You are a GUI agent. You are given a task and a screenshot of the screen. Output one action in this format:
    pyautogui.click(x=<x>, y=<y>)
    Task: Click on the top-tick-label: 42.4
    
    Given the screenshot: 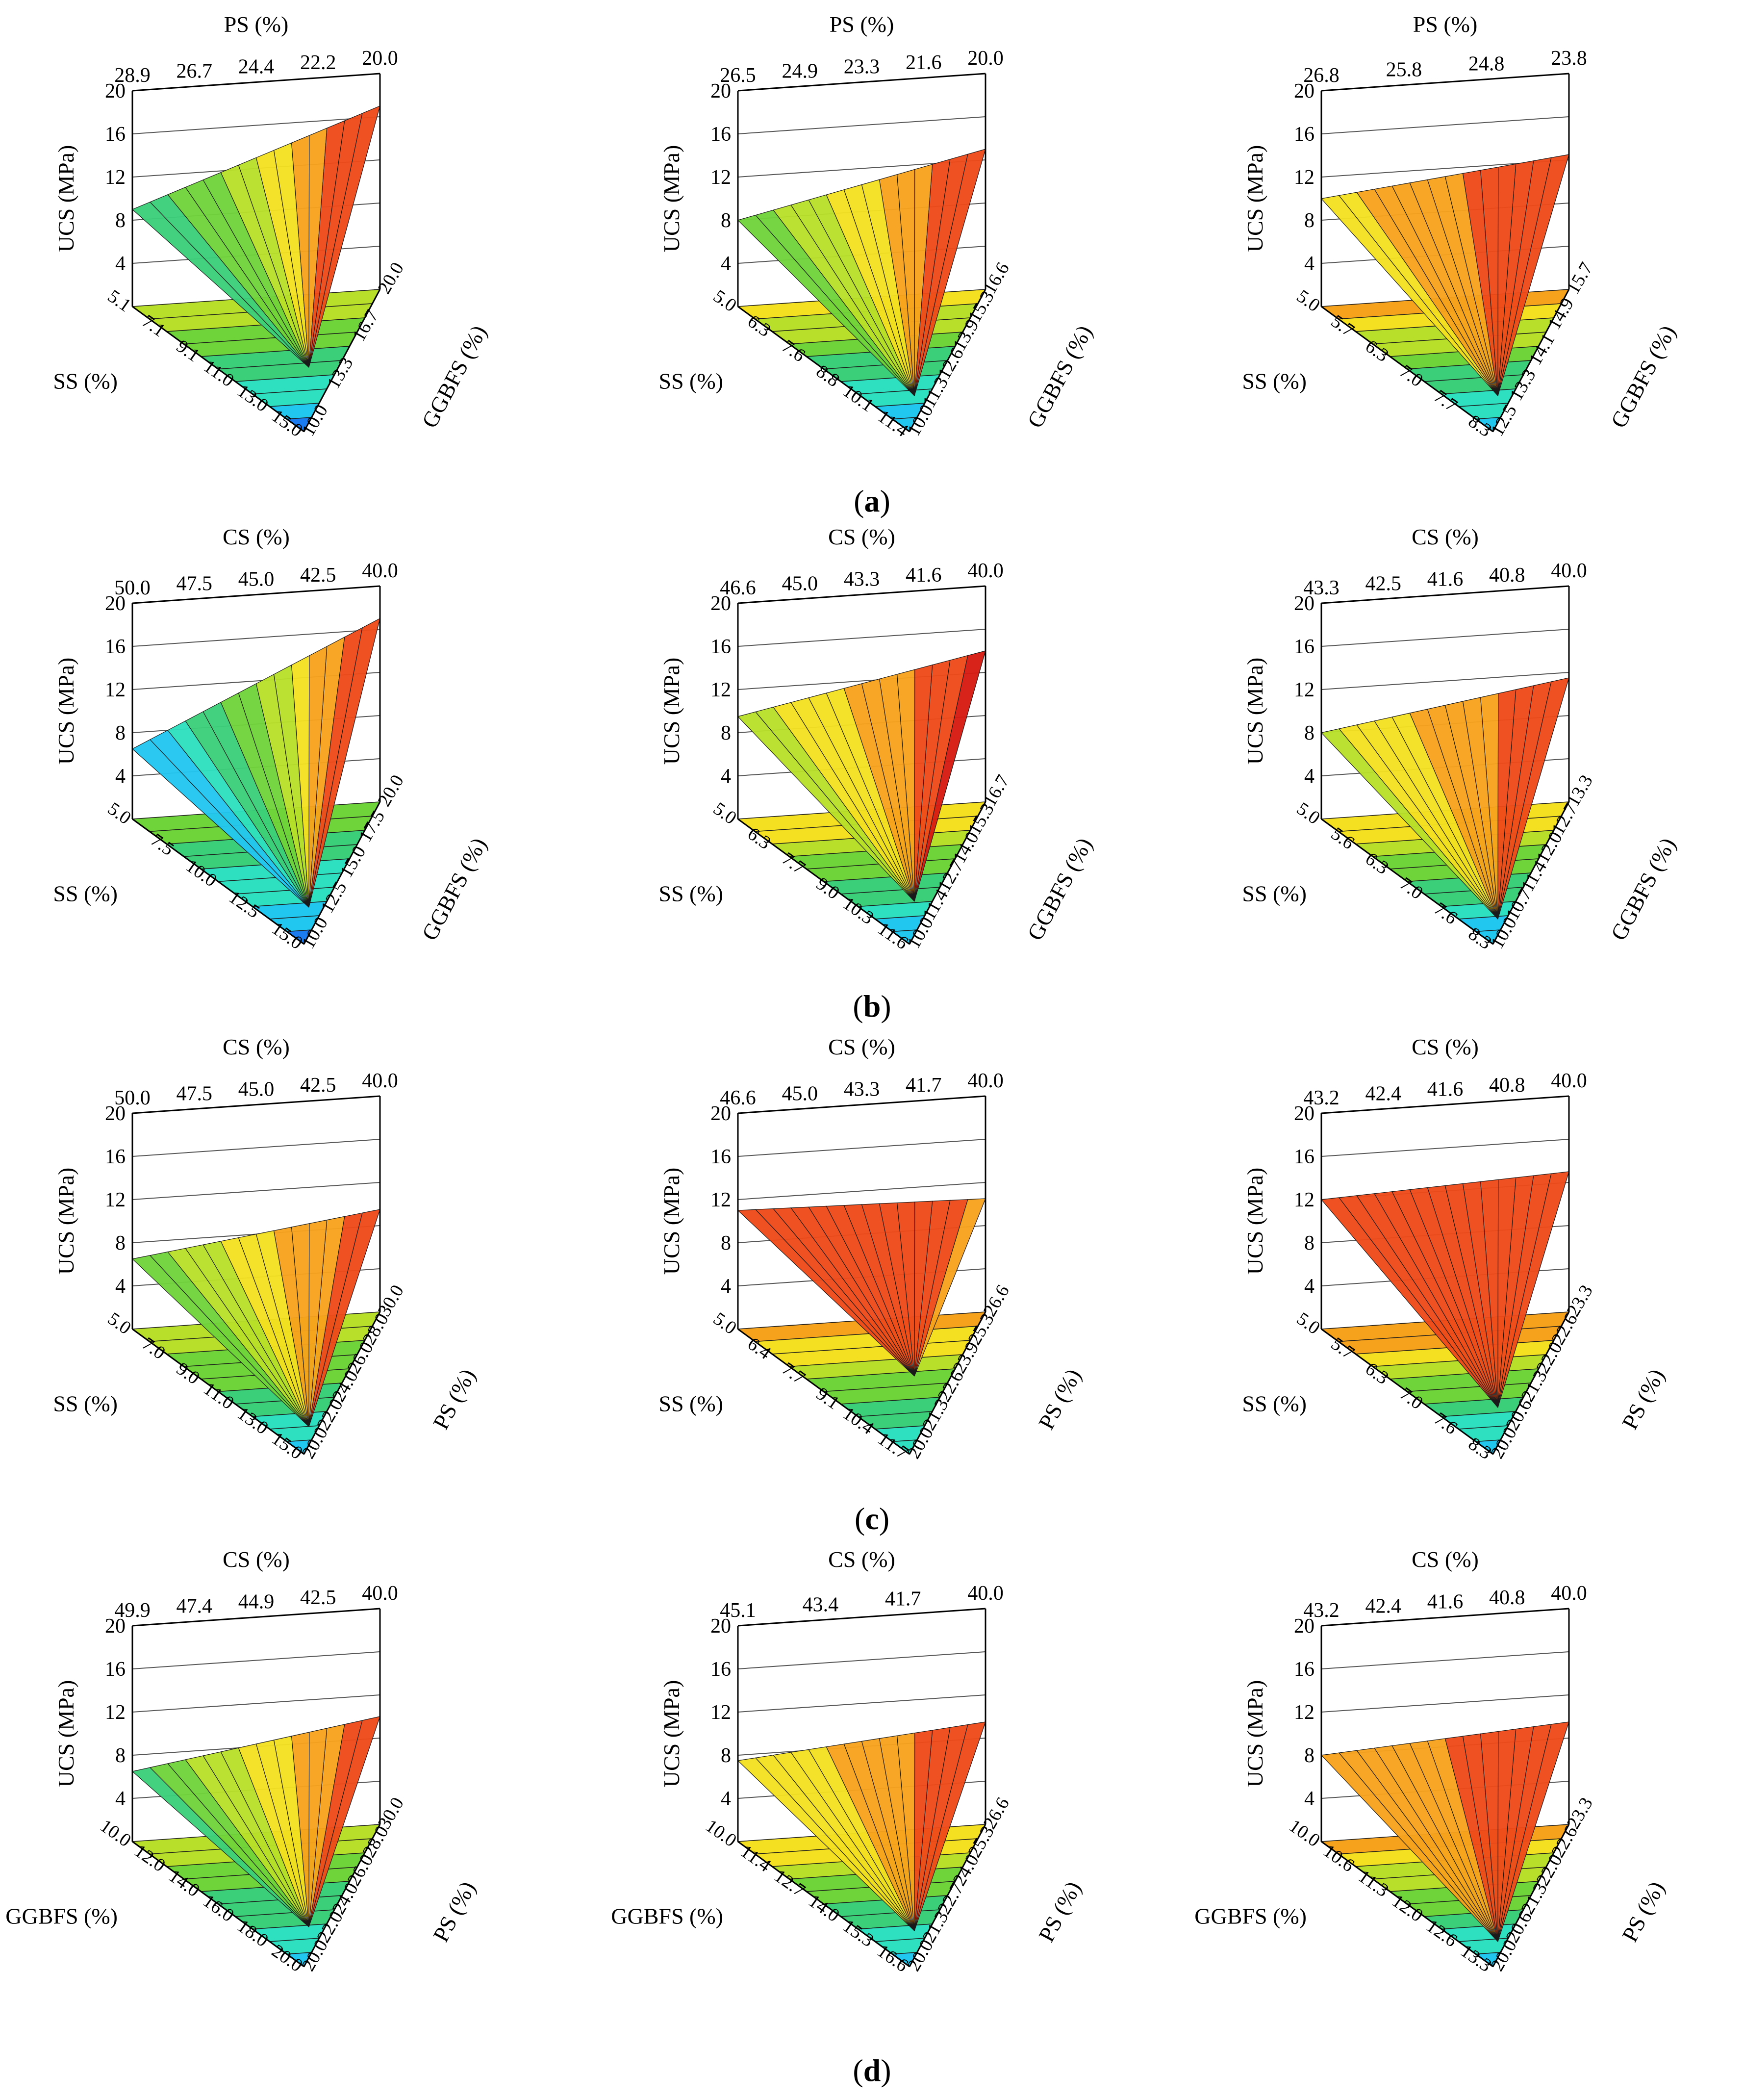 What is the action you would take?
    pyautogui.click(x=1383, y=1093)
    